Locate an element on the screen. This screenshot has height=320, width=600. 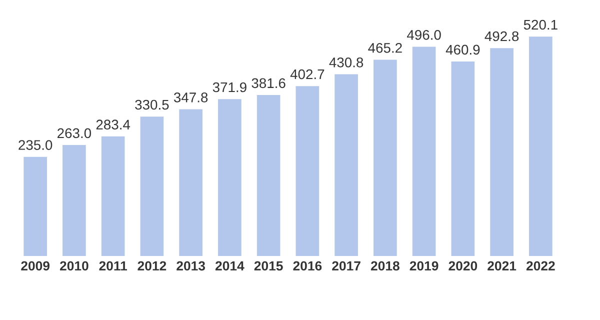
data-label: 371.9 is located at coordinates (229, 87).